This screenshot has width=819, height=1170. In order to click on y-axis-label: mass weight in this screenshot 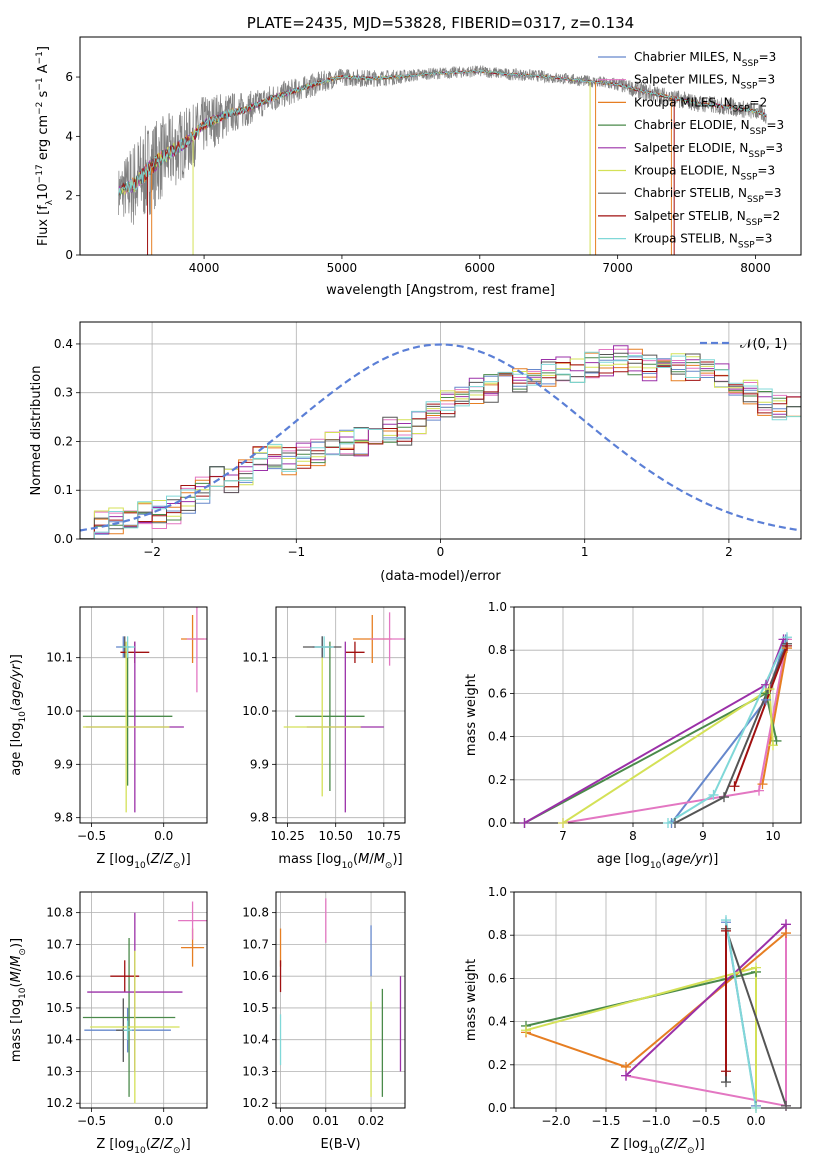, I will do `click(471, 1000)`.